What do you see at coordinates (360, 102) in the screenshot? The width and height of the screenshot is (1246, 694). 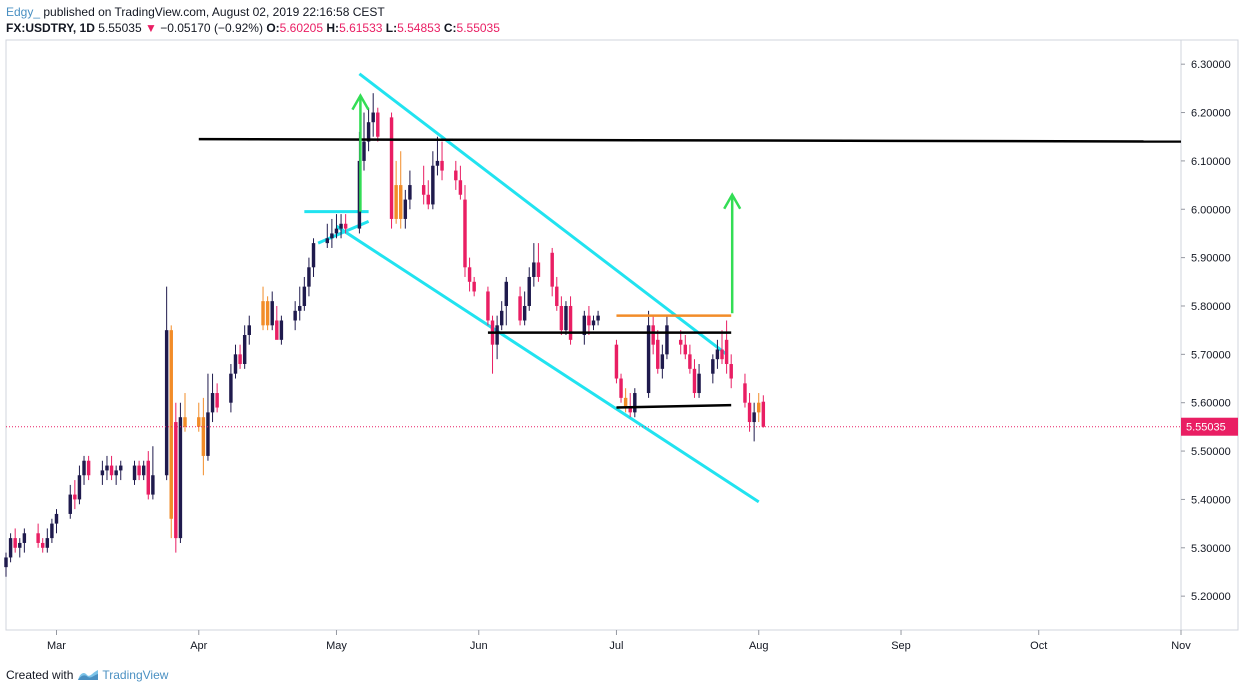 I see `target-arrow-may-head` at bounding box center [360, 102].